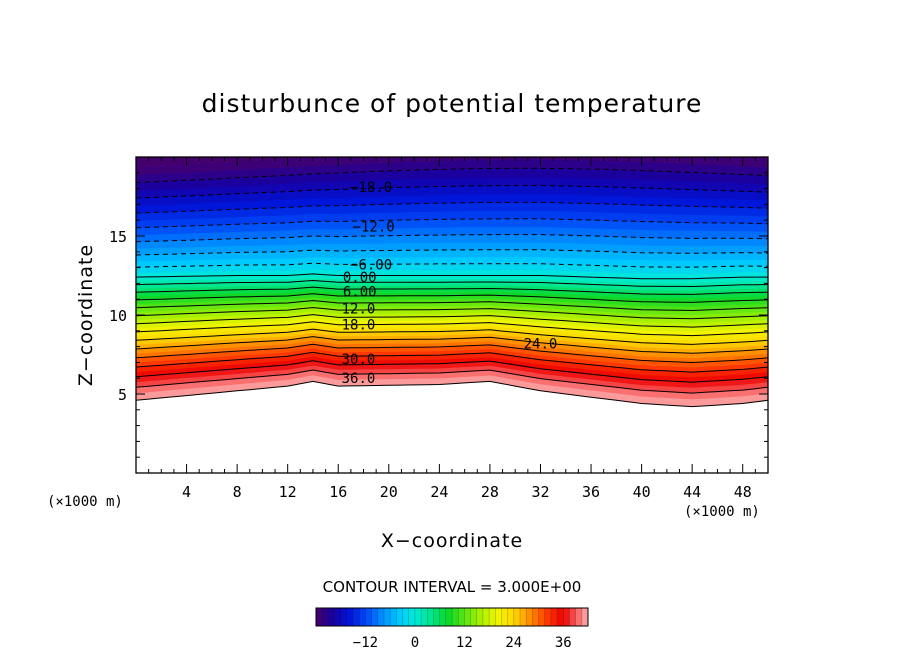  What do you see at coordinates (743, 492) in the screenshot?
I see `x-tick-label: 48` at bounding box center [743, 492].